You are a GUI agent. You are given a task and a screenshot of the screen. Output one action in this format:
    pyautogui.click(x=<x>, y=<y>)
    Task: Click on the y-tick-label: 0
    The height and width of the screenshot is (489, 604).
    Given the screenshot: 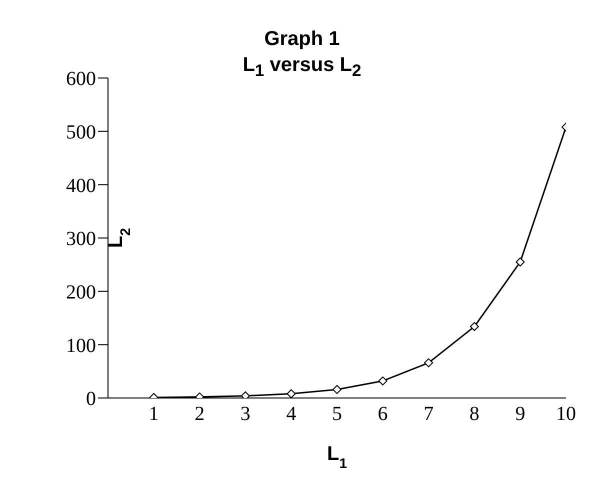 What is the action you would take?
    pyautogui.click(x=91, y=399)
    